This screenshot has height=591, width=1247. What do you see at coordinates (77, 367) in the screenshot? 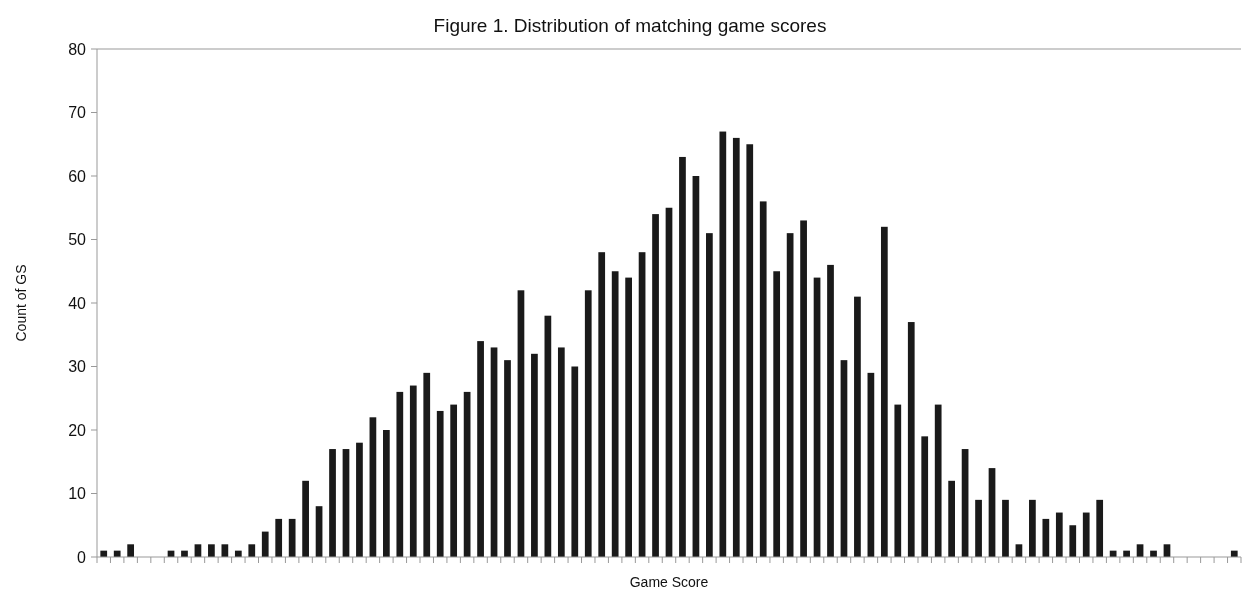
I see `y-tick-label: 30` at bounding box center [77, 367].